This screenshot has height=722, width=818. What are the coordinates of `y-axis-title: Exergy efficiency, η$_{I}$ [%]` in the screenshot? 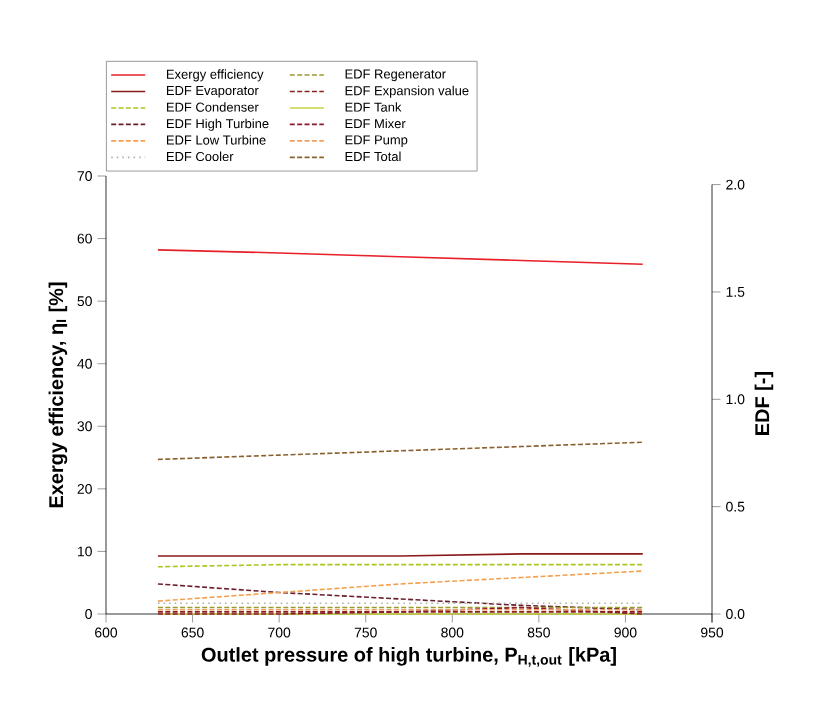 It's located at (58, 395).